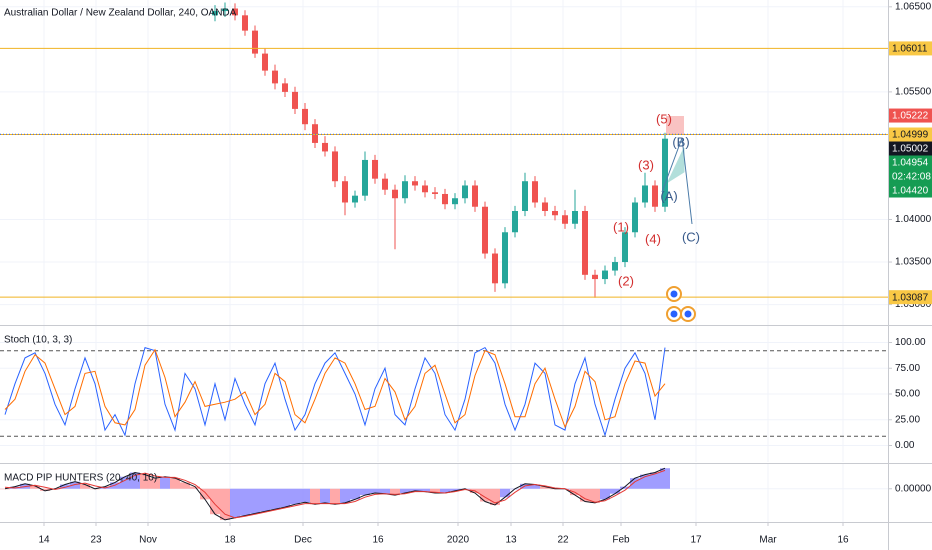 The image size is (932, 550). I want to click on x-tick-label: Nov, so click(148, 540).